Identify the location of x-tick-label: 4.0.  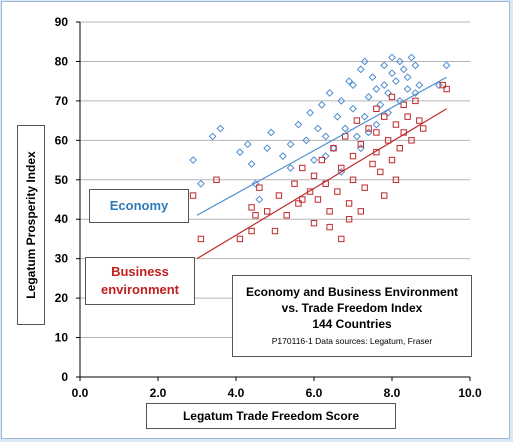
(236, 393).